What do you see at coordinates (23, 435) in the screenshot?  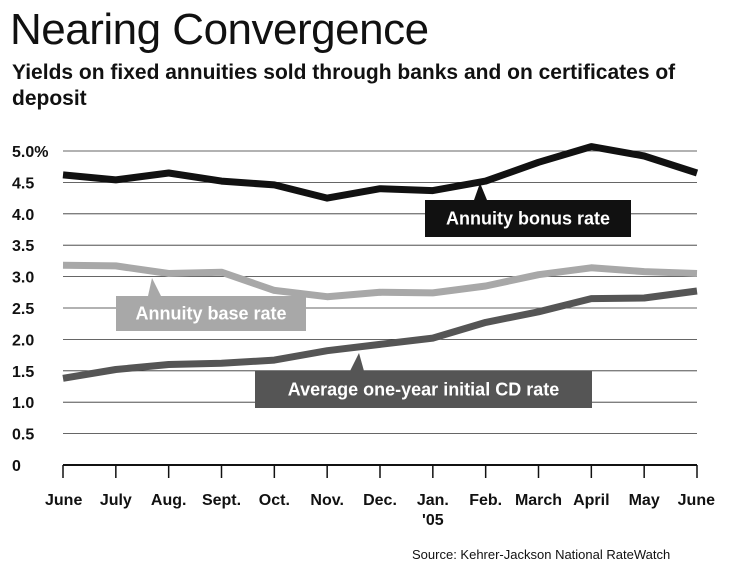 I see `y-tick-label: 0.5` at bounding box center [23, 435].